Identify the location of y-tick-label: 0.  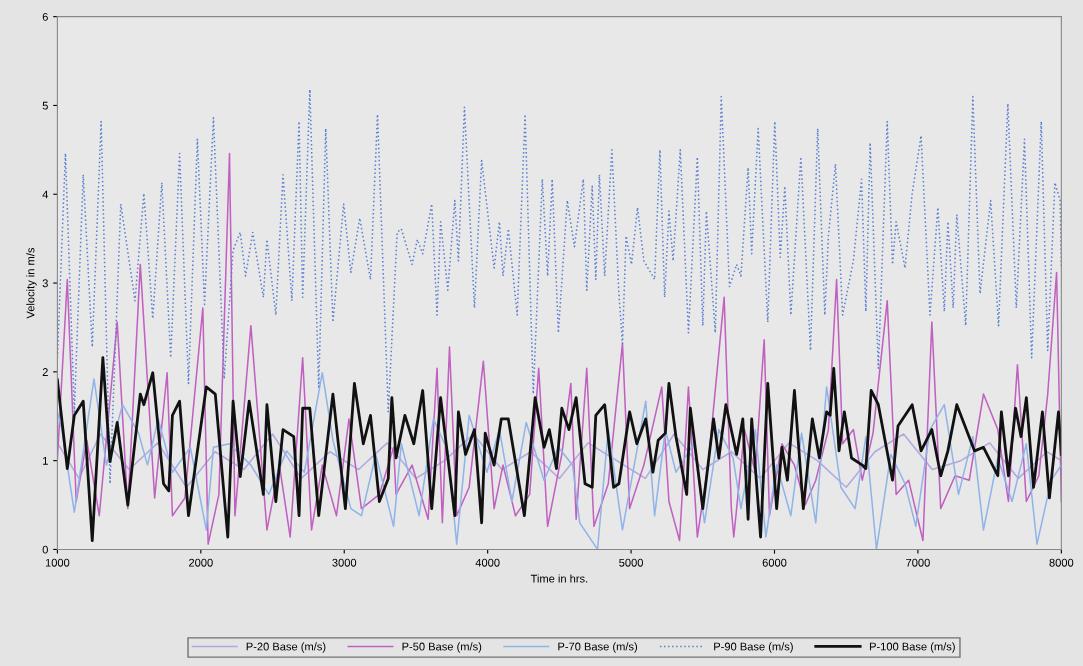
(45, 549).